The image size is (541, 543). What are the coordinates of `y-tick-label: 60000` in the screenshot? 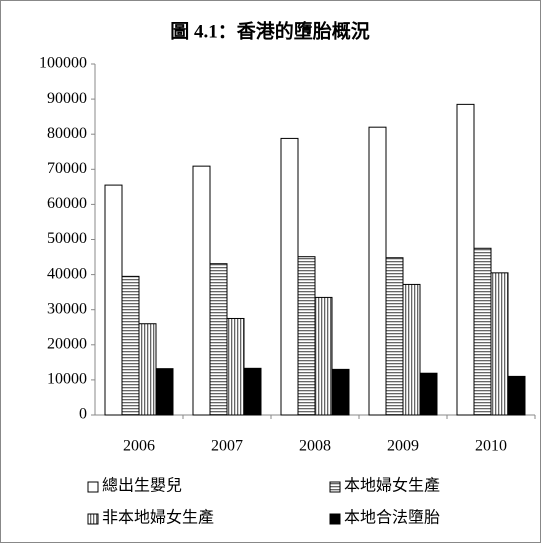 It's located at (67, 203).